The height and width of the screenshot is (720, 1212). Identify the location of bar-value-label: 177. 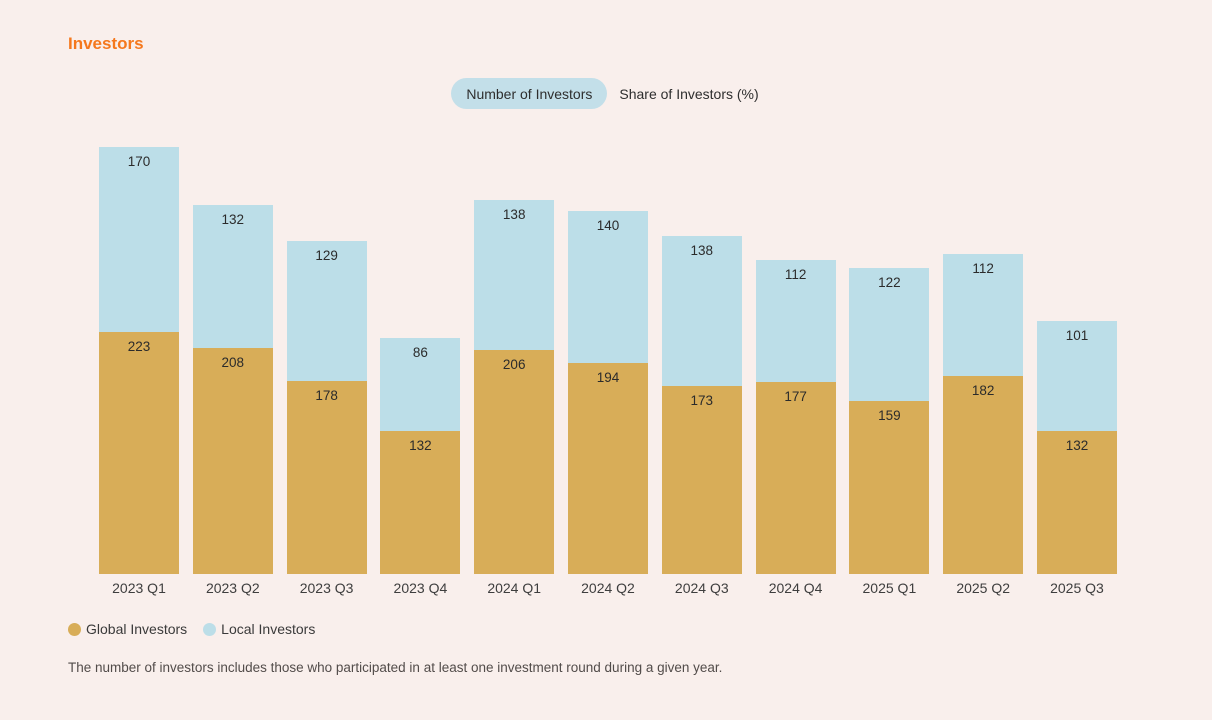
(795, 396).